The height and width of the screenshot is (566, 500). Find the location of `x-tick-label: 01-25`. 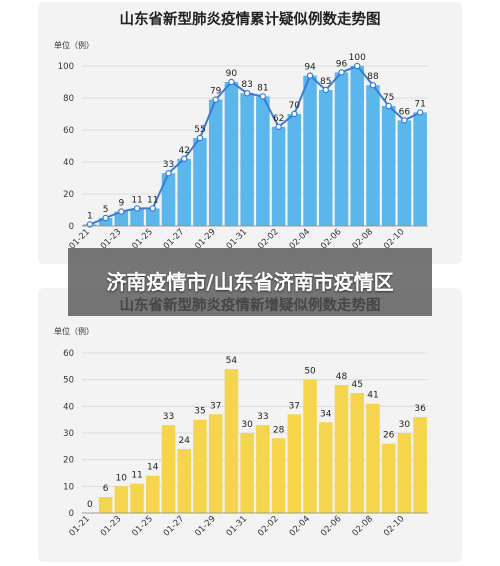

x-tick-label: 01-25 is located at coordinates (142, 526).